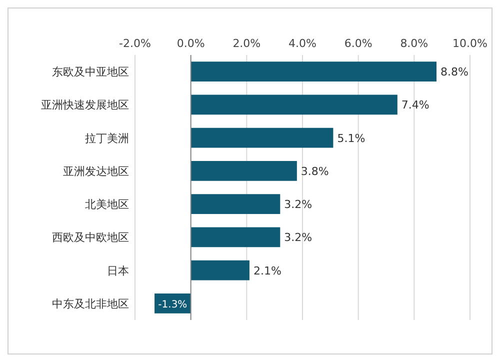 The height and width of the screenshot is (362, 500). What do you see at coordinates (358, 43) in the screenshot?
I see `x-tick-label: 6.0%` at bounding box center [358, 43].